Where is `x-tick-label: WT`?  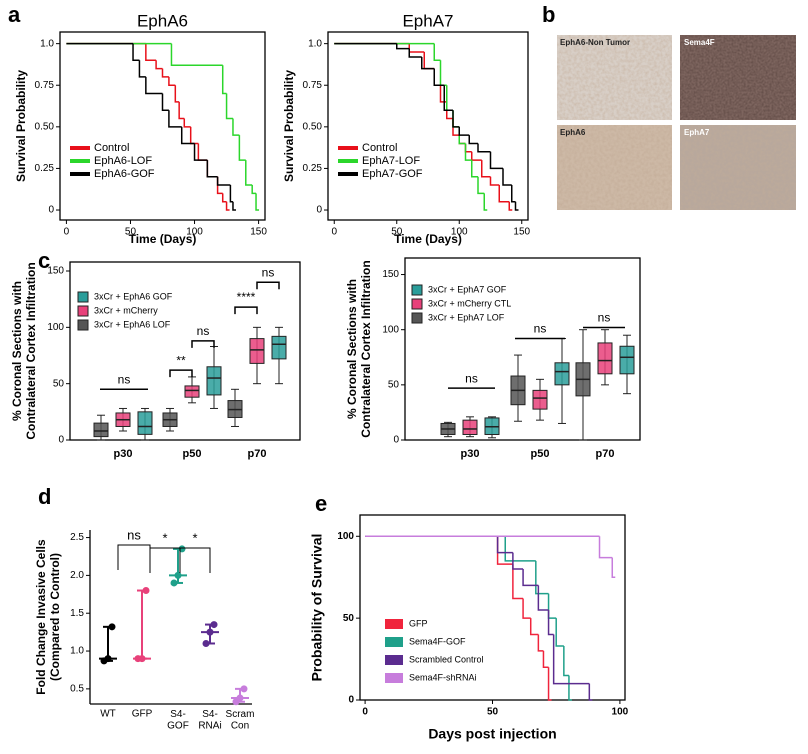 x-tick-label: WT is located at coordinates (108, 714).